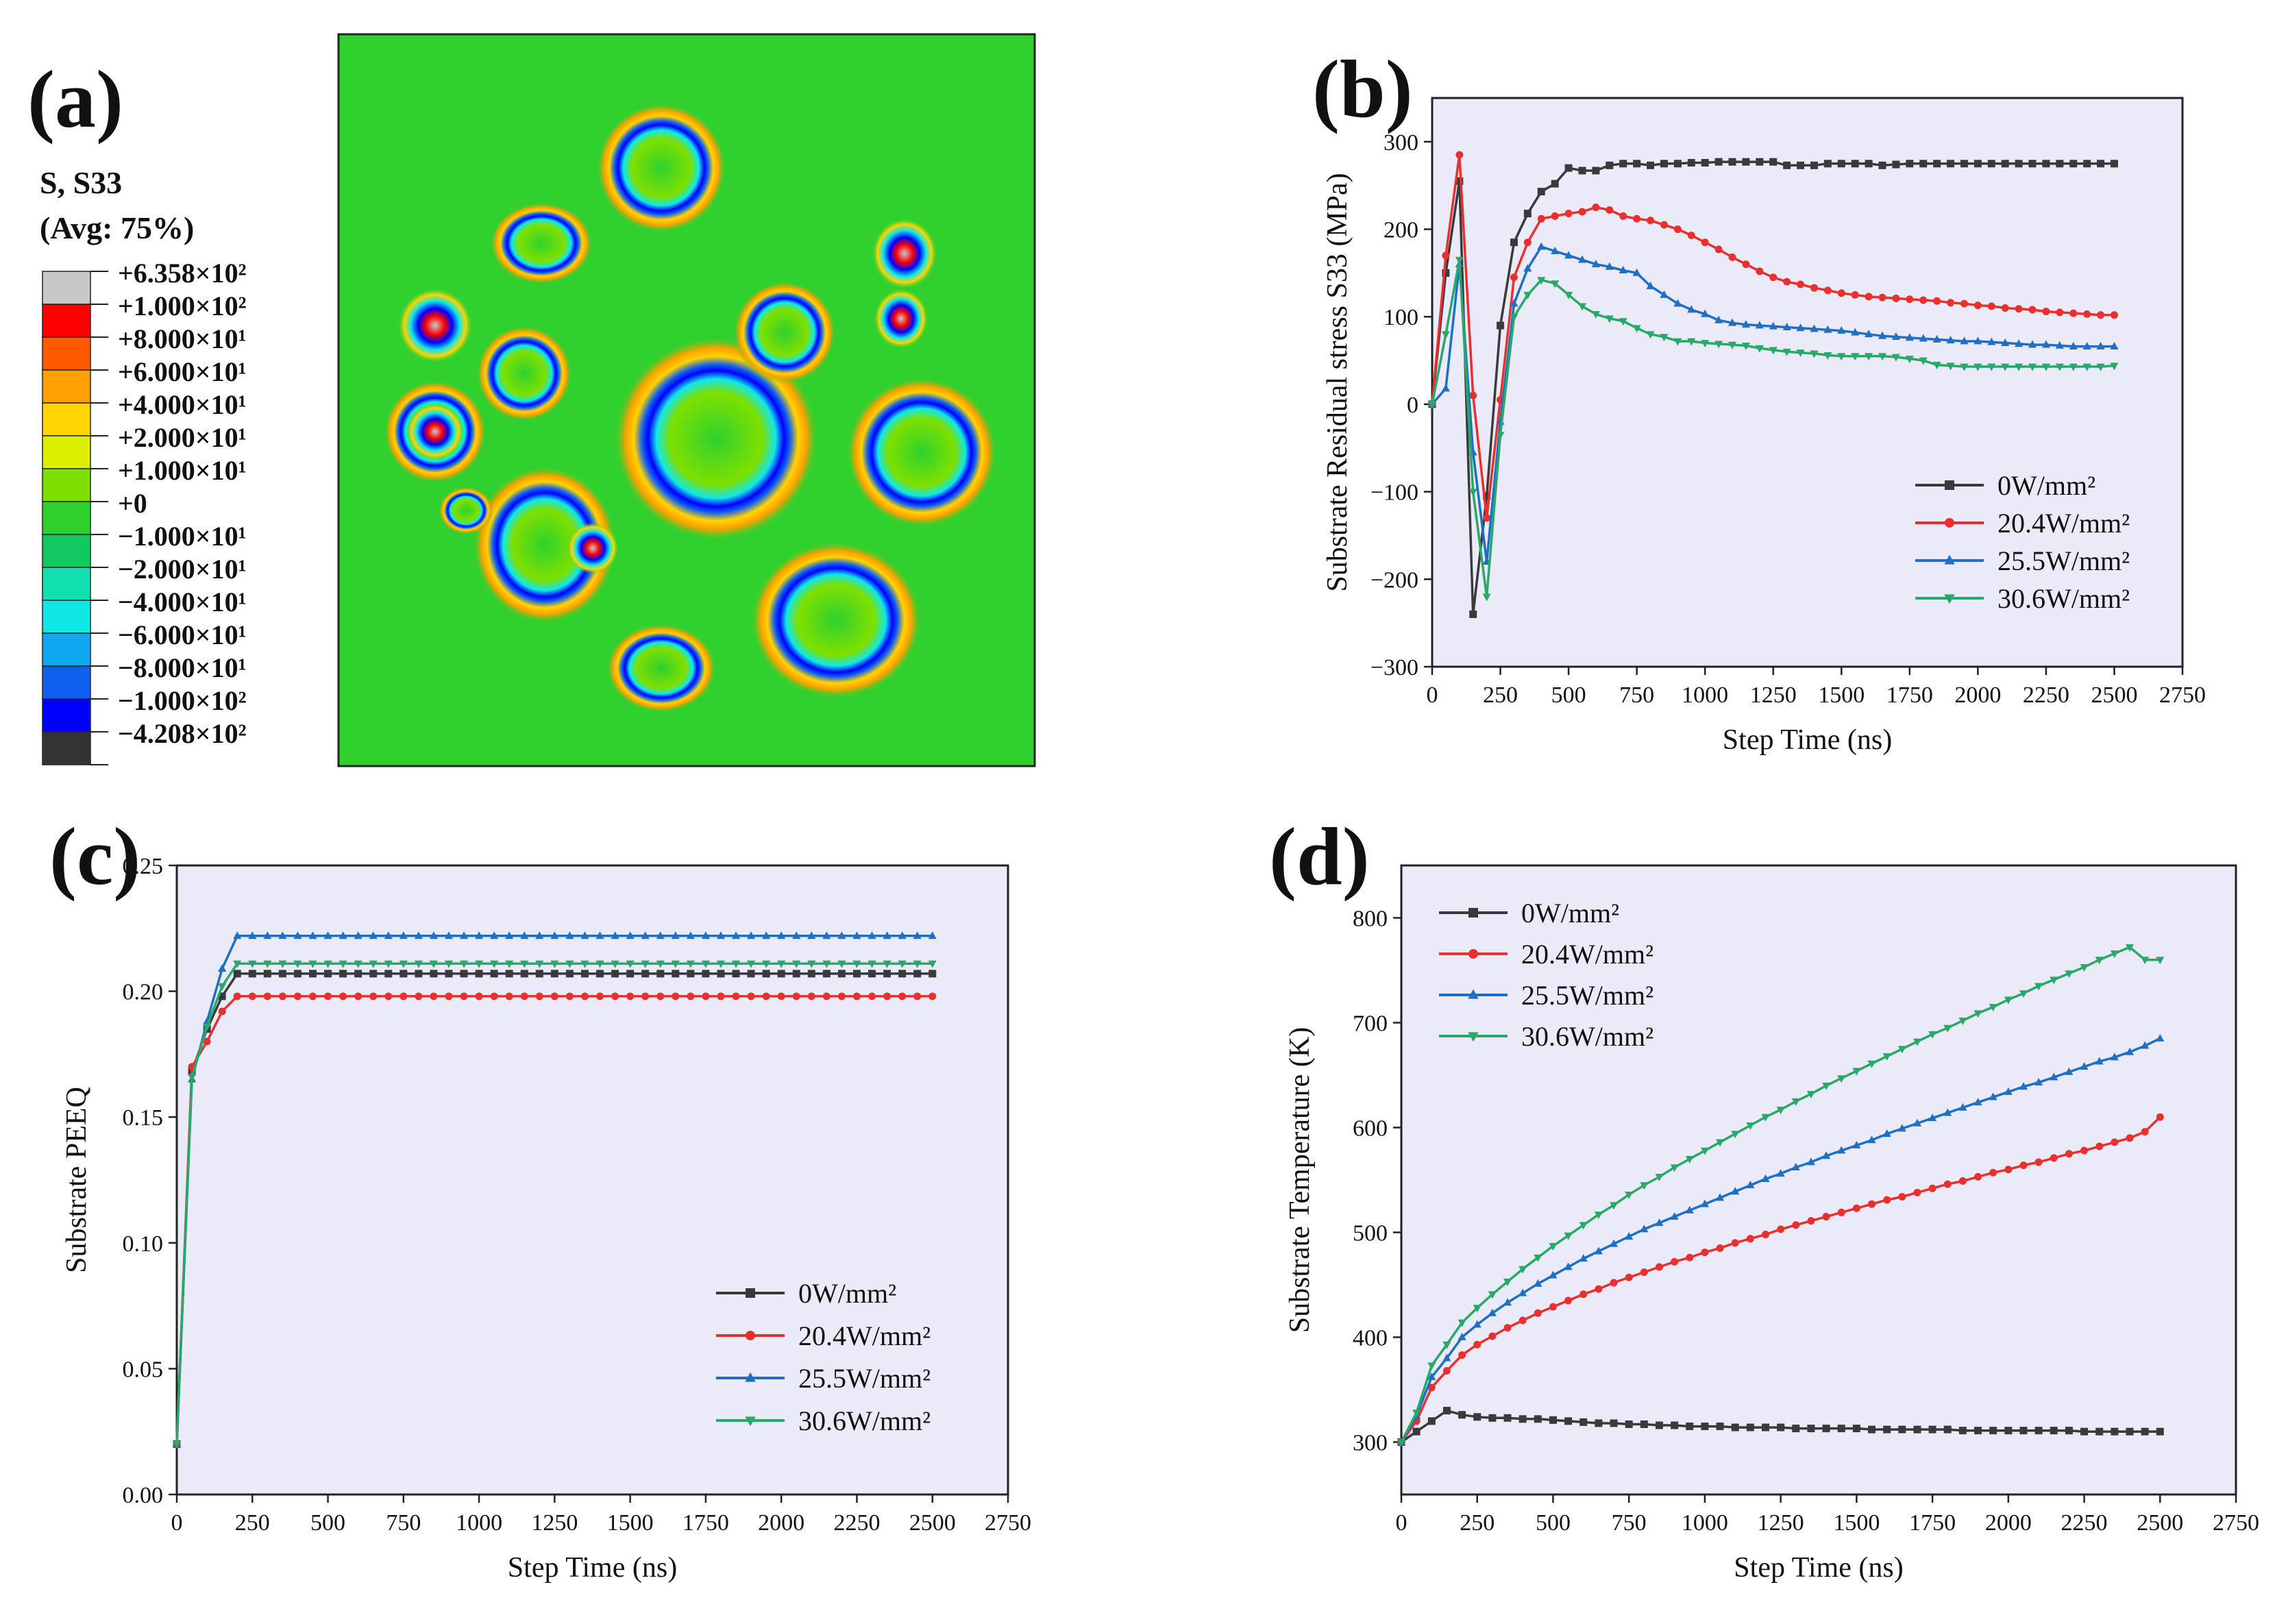 This screenshot has height=1624, width=2275. Describe the element at coordinates (182, 602) in the screenshot. I see `colorbar-label: −4.000×10¹` at that location.